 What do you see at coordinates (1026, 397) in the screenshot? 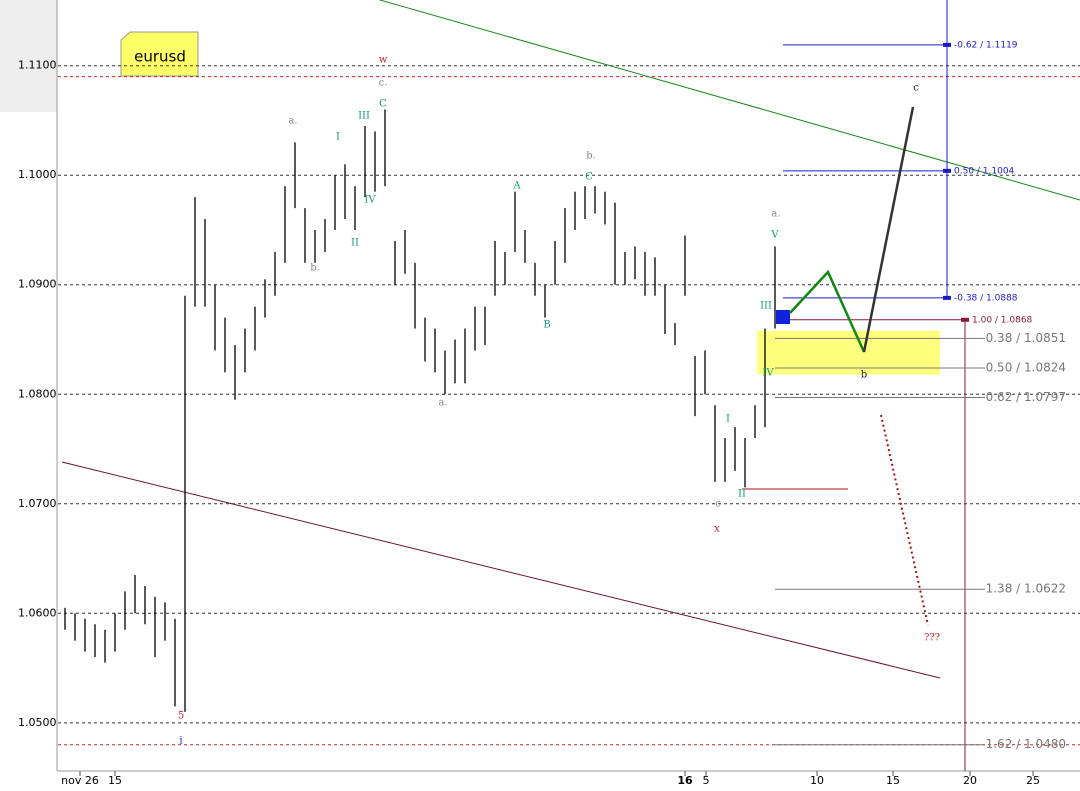
I see `fib-label: 0.62 / 1.0797` at bounding box center [1026, 397].